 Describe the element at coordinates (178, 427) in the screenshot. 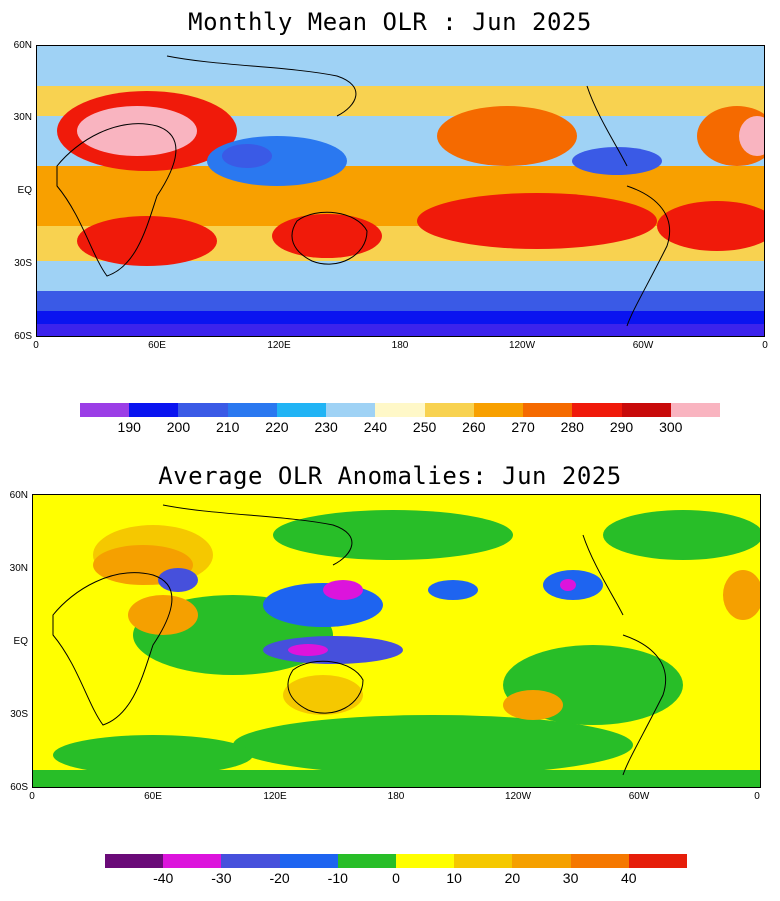

I see `colorbar-label: 200` at that location.